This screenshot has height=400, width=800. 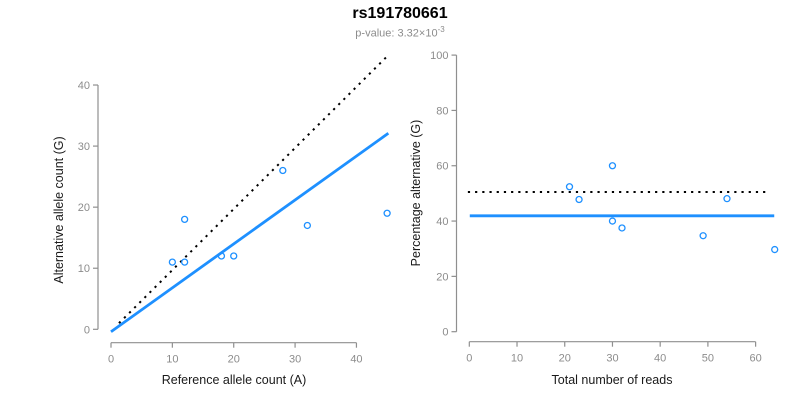 I want to click on y-axis-title: Alternative allele count (G), so click(x=59, y=209).